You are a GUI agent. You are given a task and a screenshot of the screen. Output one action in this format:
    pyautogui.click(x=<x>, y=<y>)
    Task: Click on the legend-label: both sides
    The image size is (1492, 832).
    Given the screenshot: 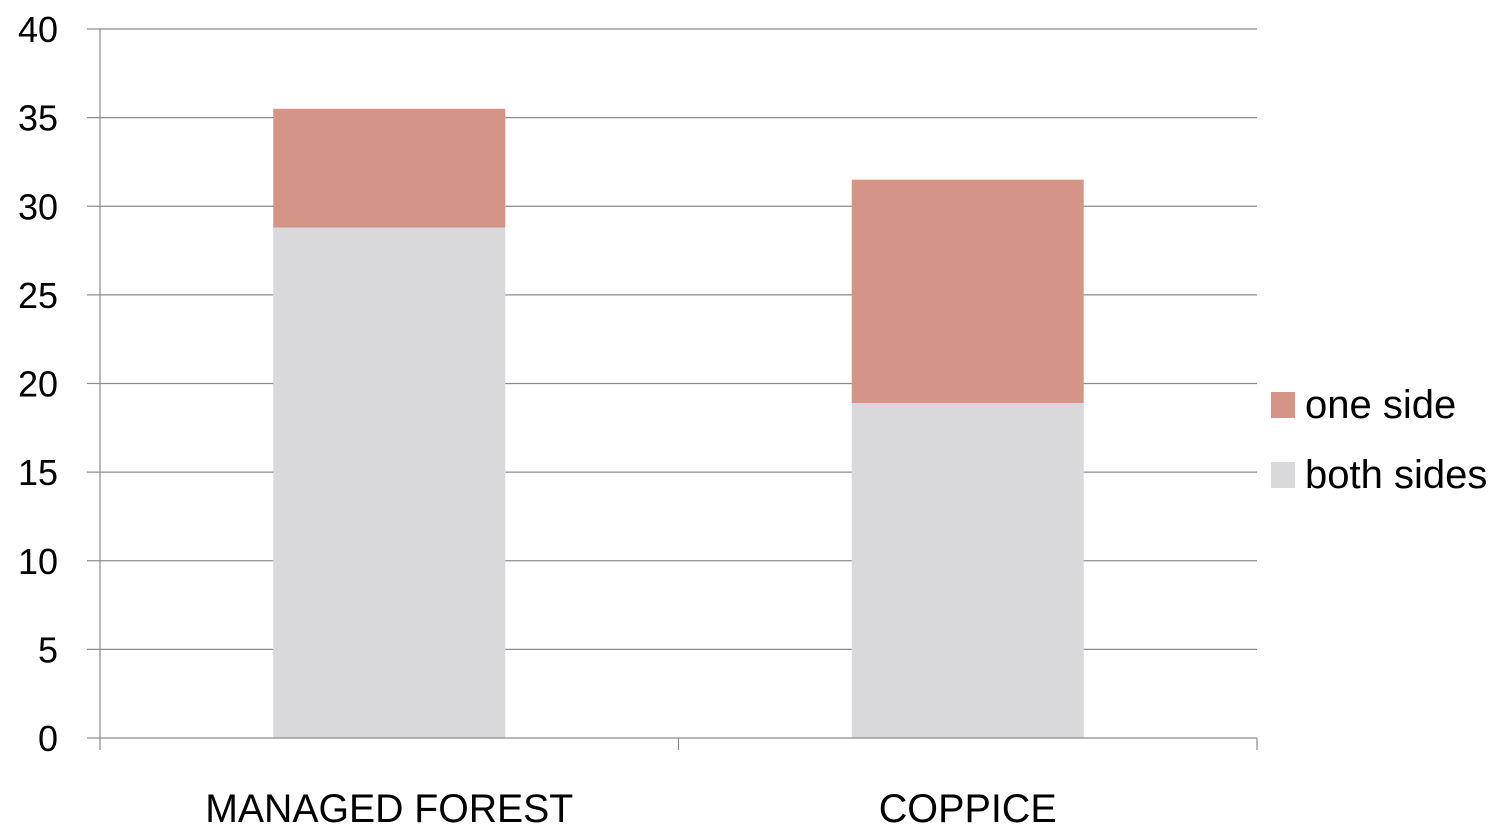 What is the action you would take?
    pyautogui.click(x=1396, y=475)
    